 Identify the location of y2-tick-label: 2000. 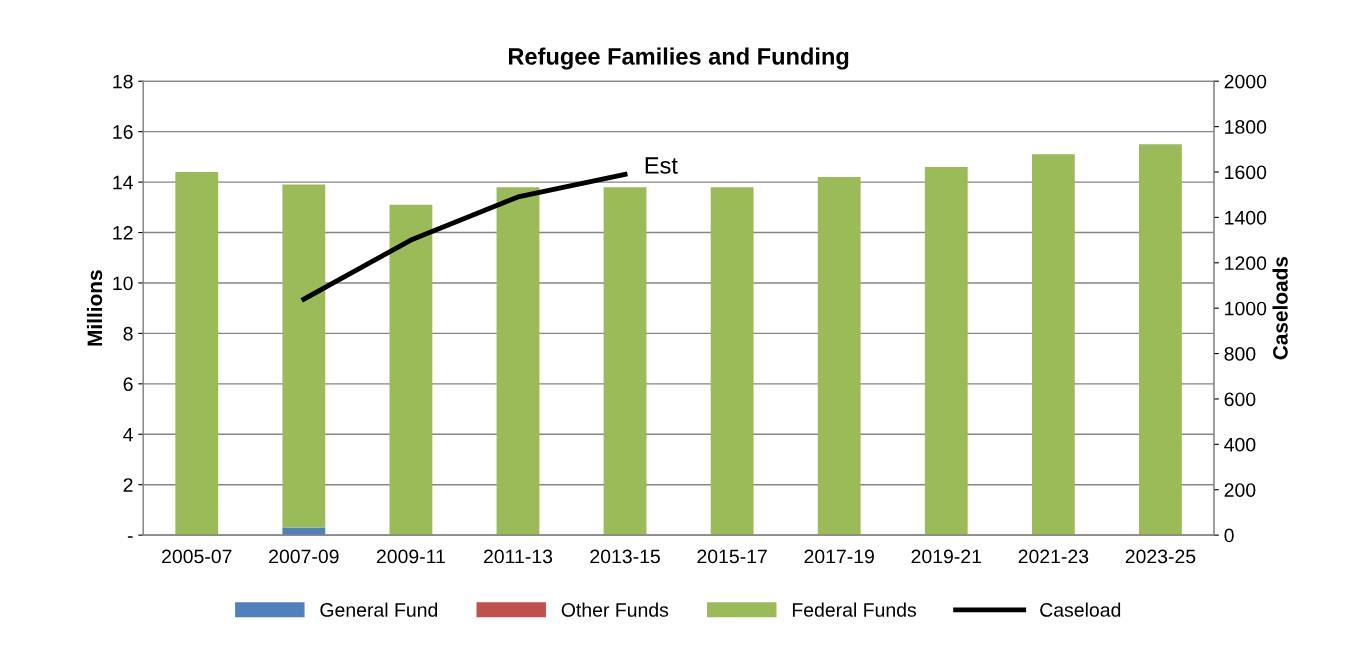
(1245, 81).